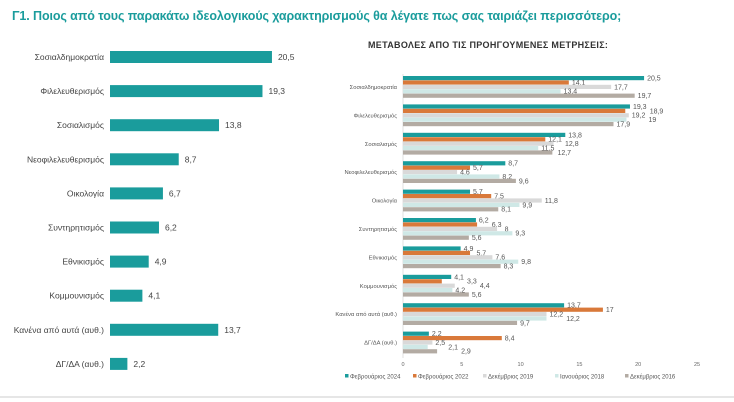 The width and height of the screenshot is (734, 402). What do you see at coordinates (376, 115) in the screenshot?
I see `category-label: Φιλελευθερισμός` at bounding box center [376, 115].